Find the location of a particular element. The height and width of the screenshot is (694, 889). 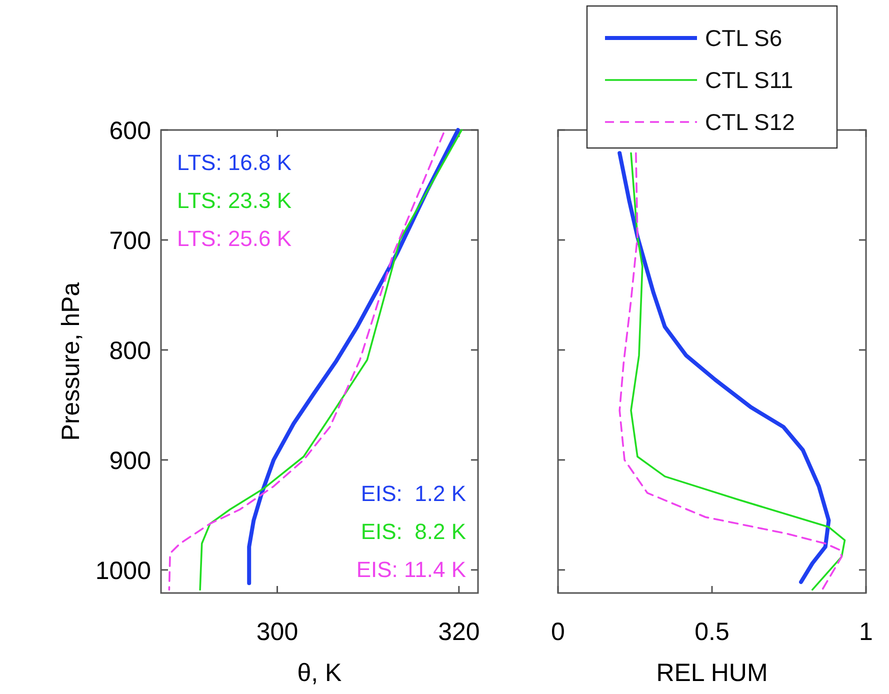

x-tick-label: 320 is located at coordinates (459, 632).